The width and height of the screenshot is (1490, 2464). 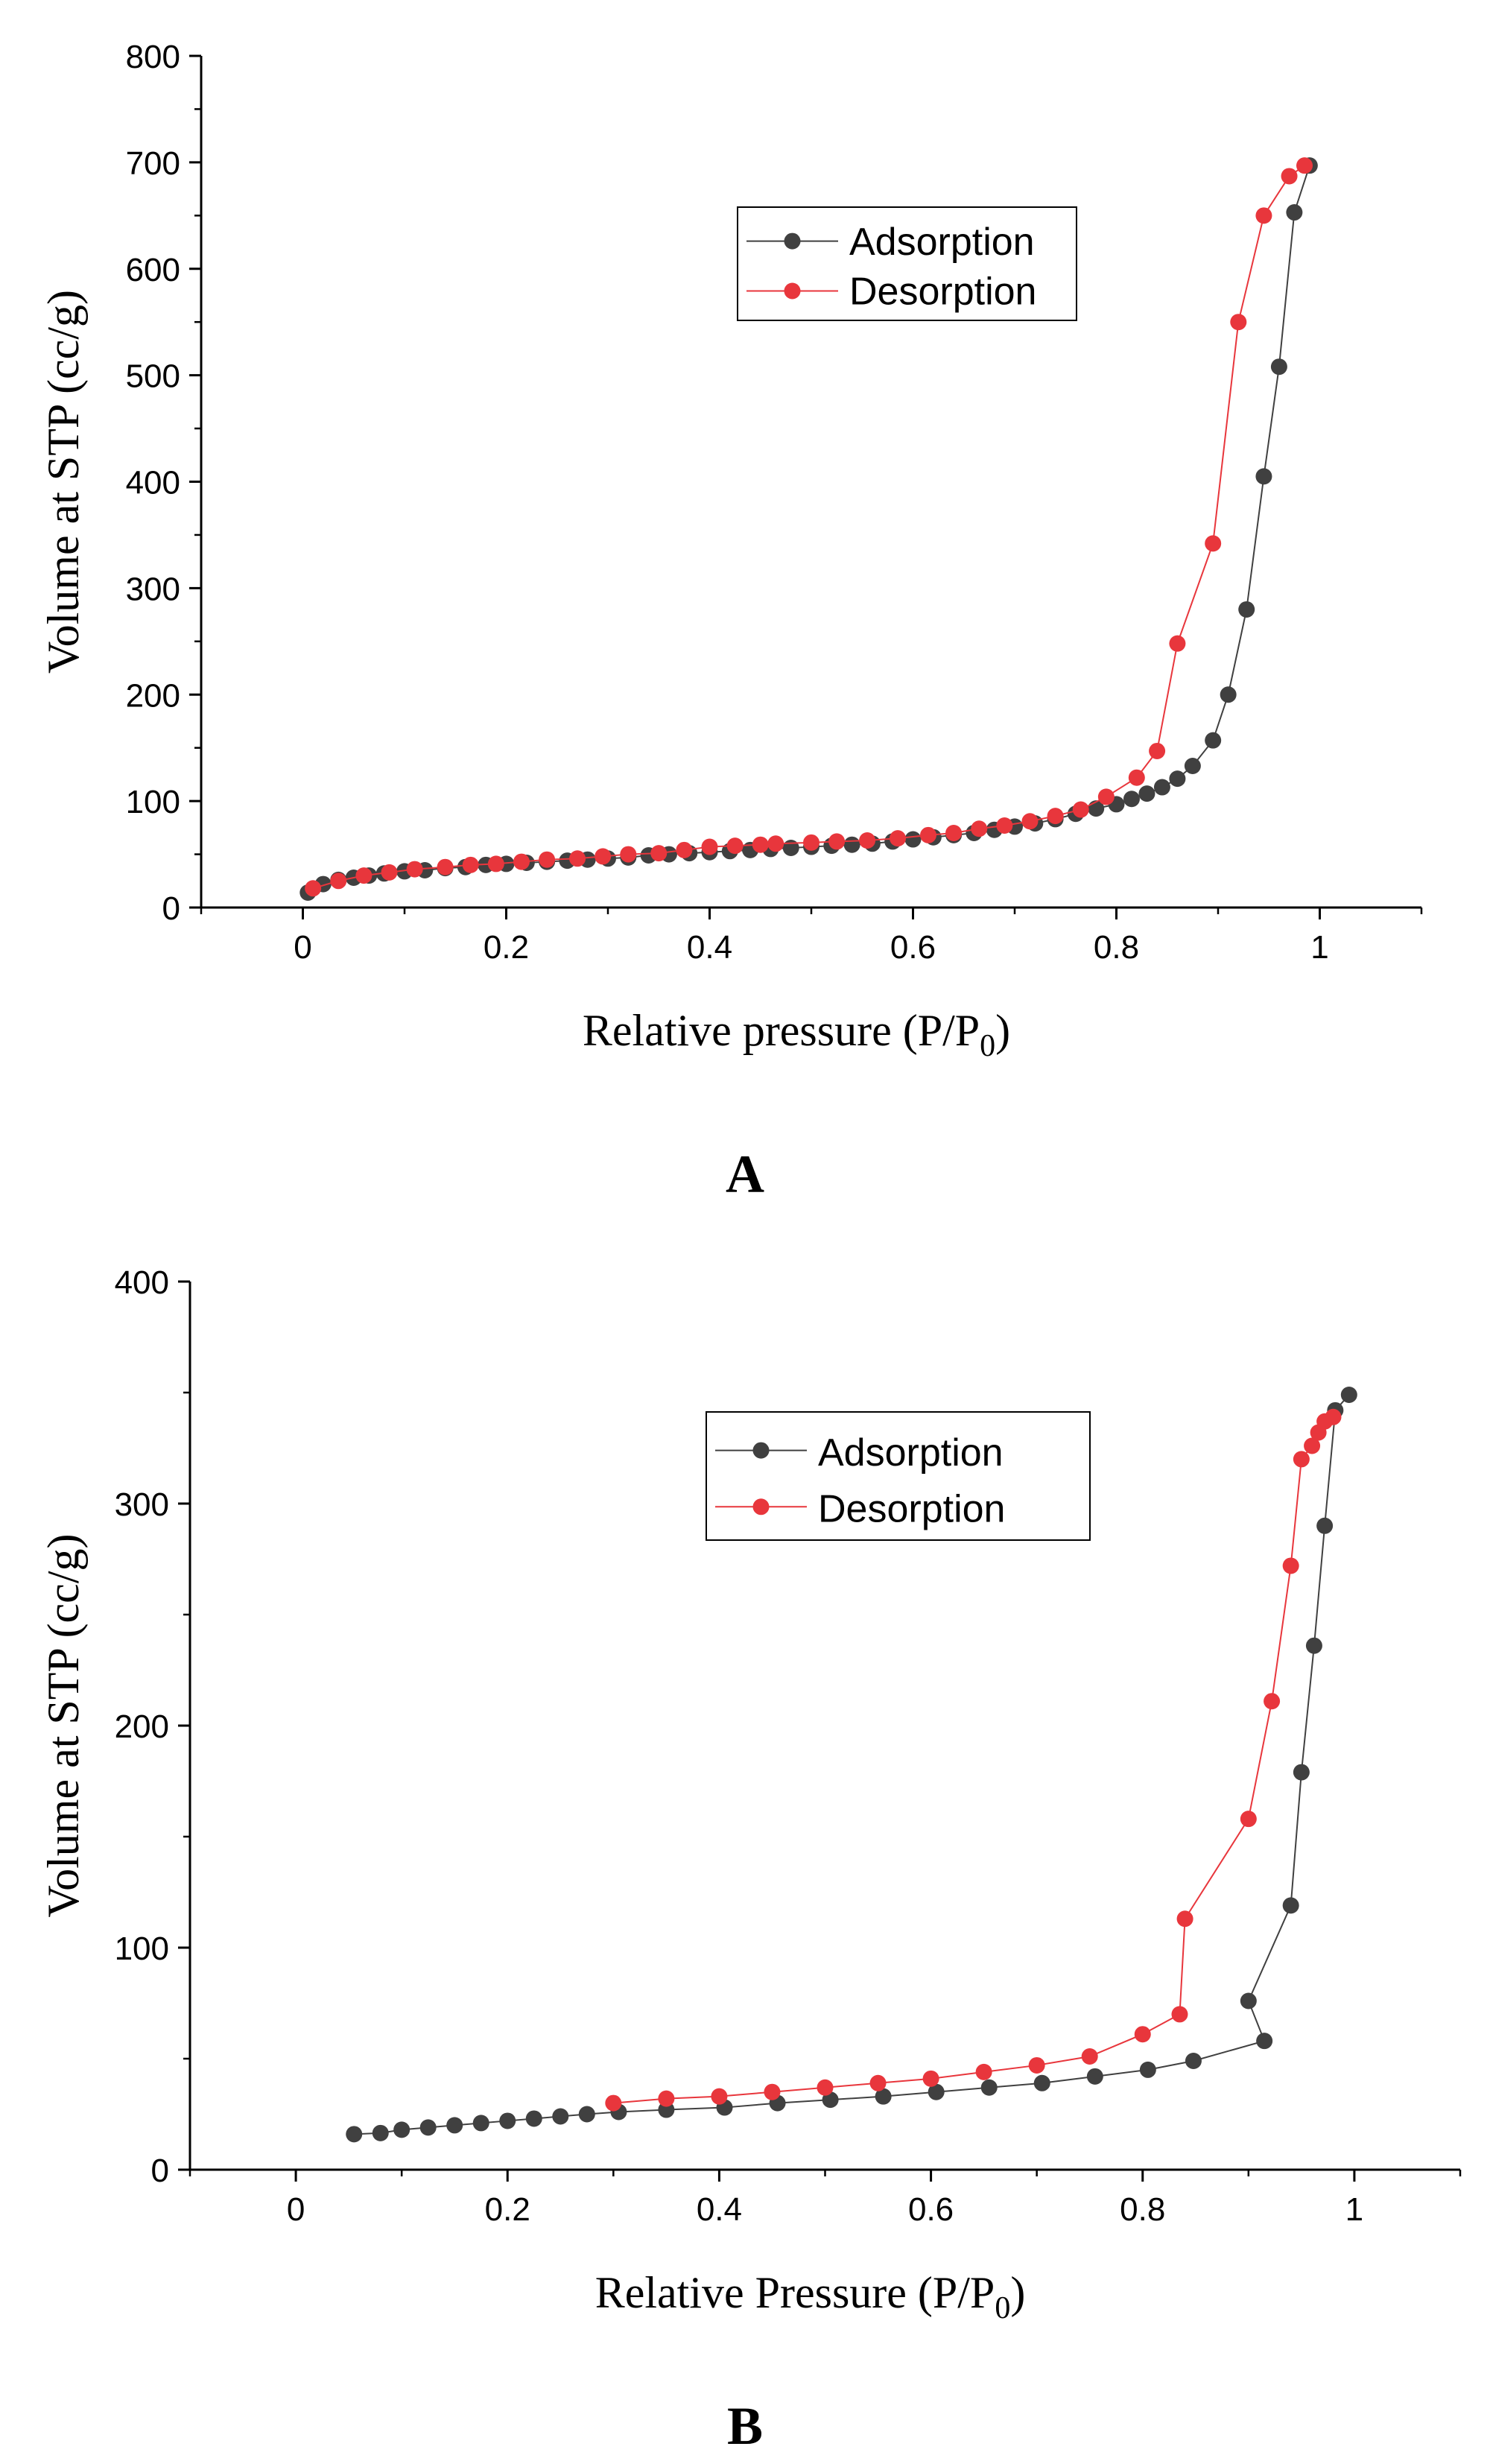 I want to click on y-tick-label: 600, so click(x=153, y=270).